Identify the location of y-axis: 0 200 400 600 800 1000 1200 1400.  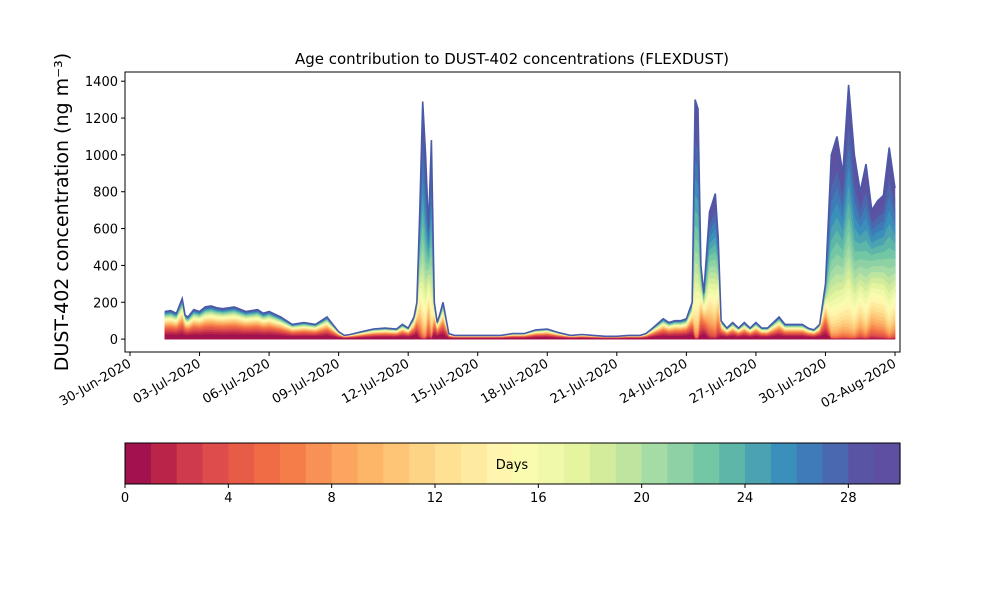
(105, 211).